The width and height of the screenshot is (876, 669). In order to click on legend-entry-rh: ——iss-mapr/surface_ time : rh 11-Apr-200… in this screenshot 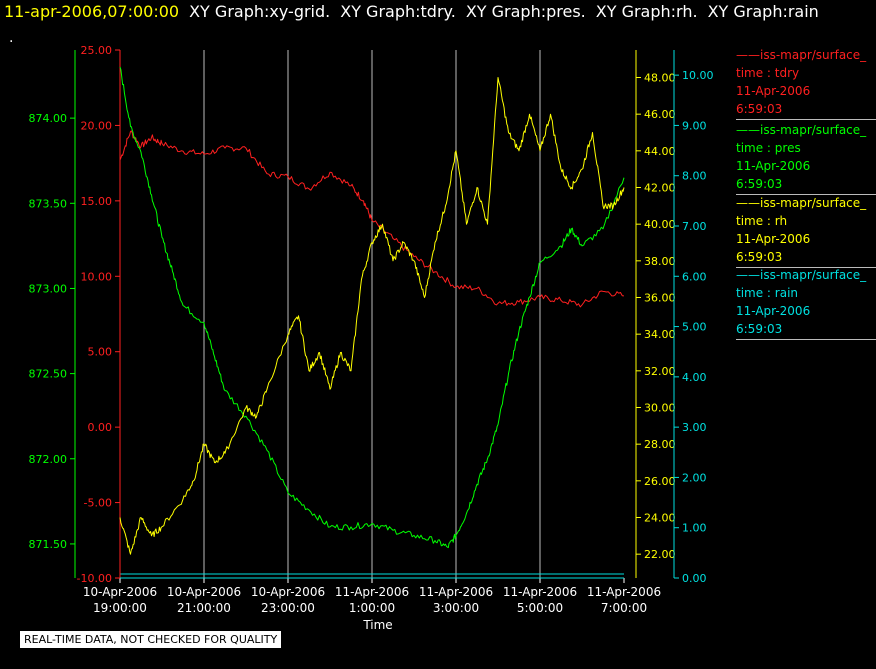, I will do `click(806, 231)`.